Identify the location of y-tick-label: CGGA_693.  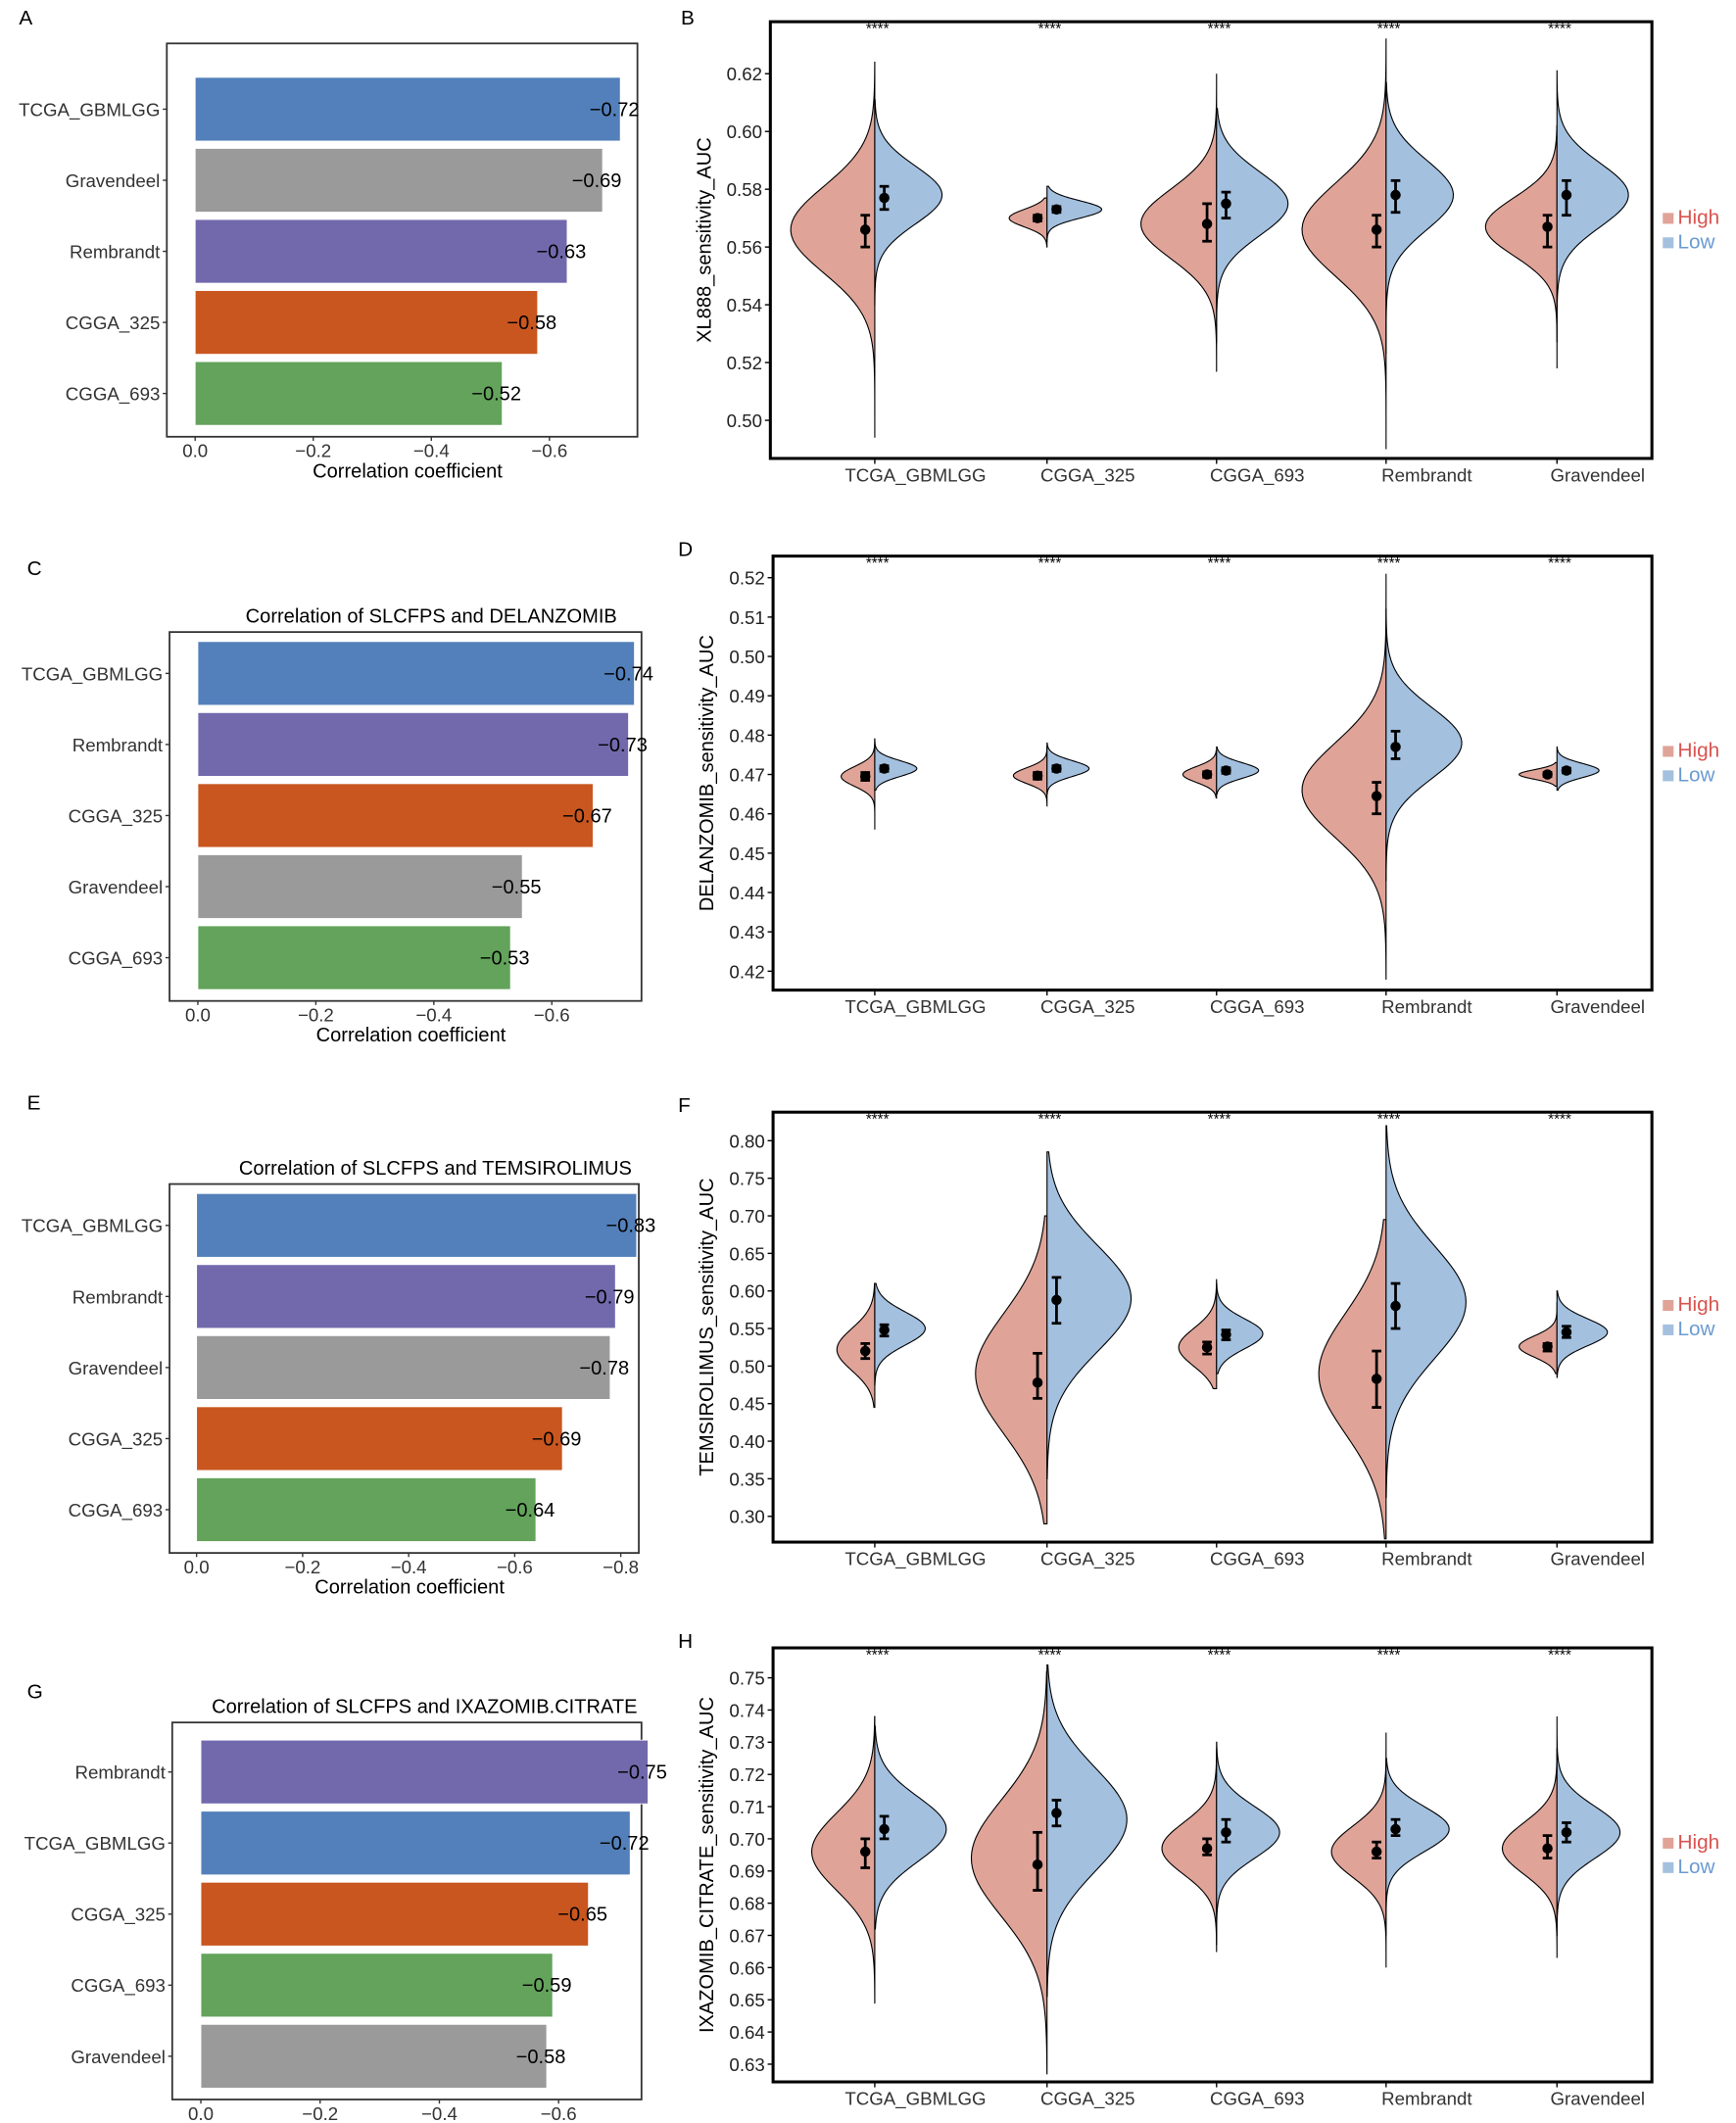
(118, 1986).